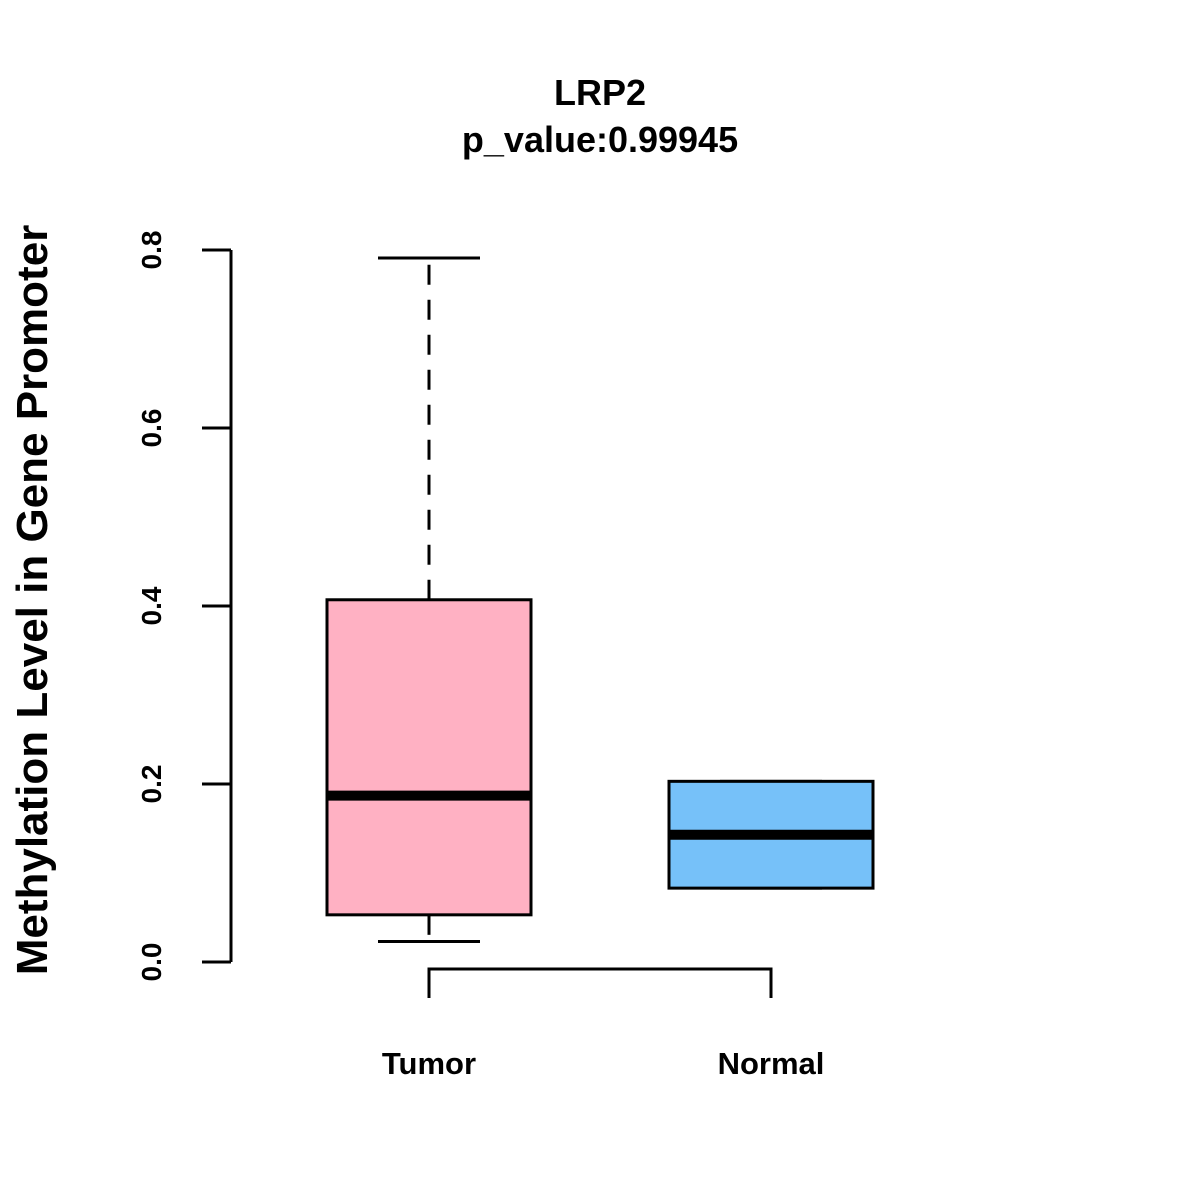 The height and width of the screenshot is (1200, 1200). What do you see at coordinates (771, 1063) in the screenshot?
I see `x-label-normal: Normal` at bounding box center [771, 1063].